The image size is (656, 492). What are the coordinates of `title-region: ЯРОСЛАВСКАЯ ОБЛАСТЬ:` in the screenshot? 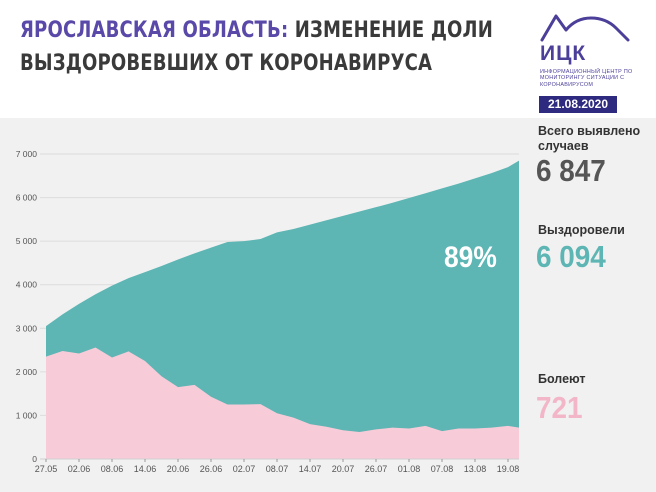 It's located at (154, 30).